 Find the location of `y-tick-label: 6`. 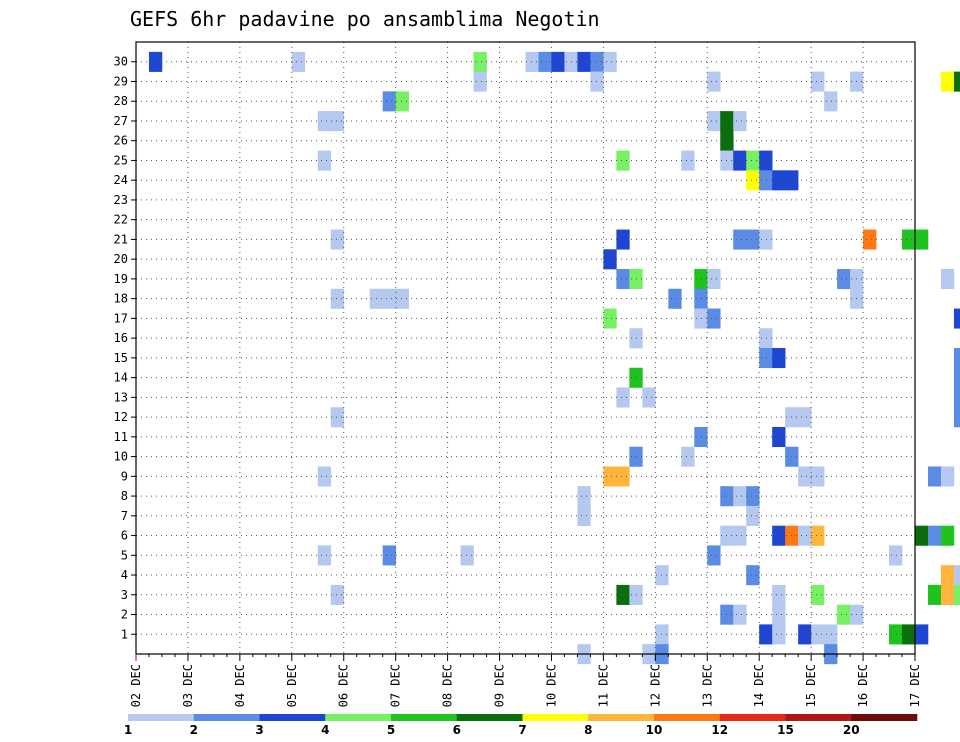

y-tick-label: 6 is located at coordinates (124, 536).